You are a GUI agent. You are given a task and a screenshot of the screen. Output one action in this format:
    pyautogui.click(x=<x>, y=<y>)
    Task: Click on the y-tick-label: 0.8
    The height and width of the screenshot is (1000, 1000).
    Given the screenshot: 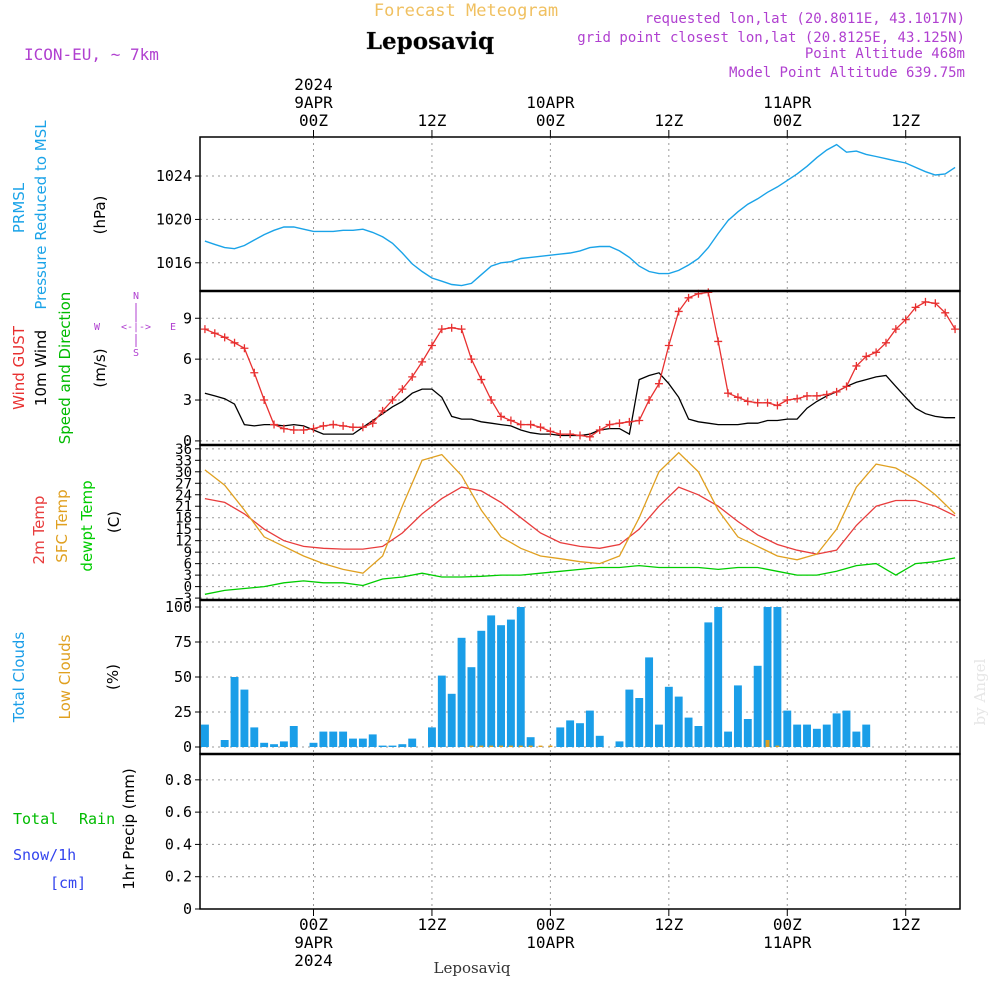 What is the action you would take?
    pyautogui.click(x=178, y=780)
    